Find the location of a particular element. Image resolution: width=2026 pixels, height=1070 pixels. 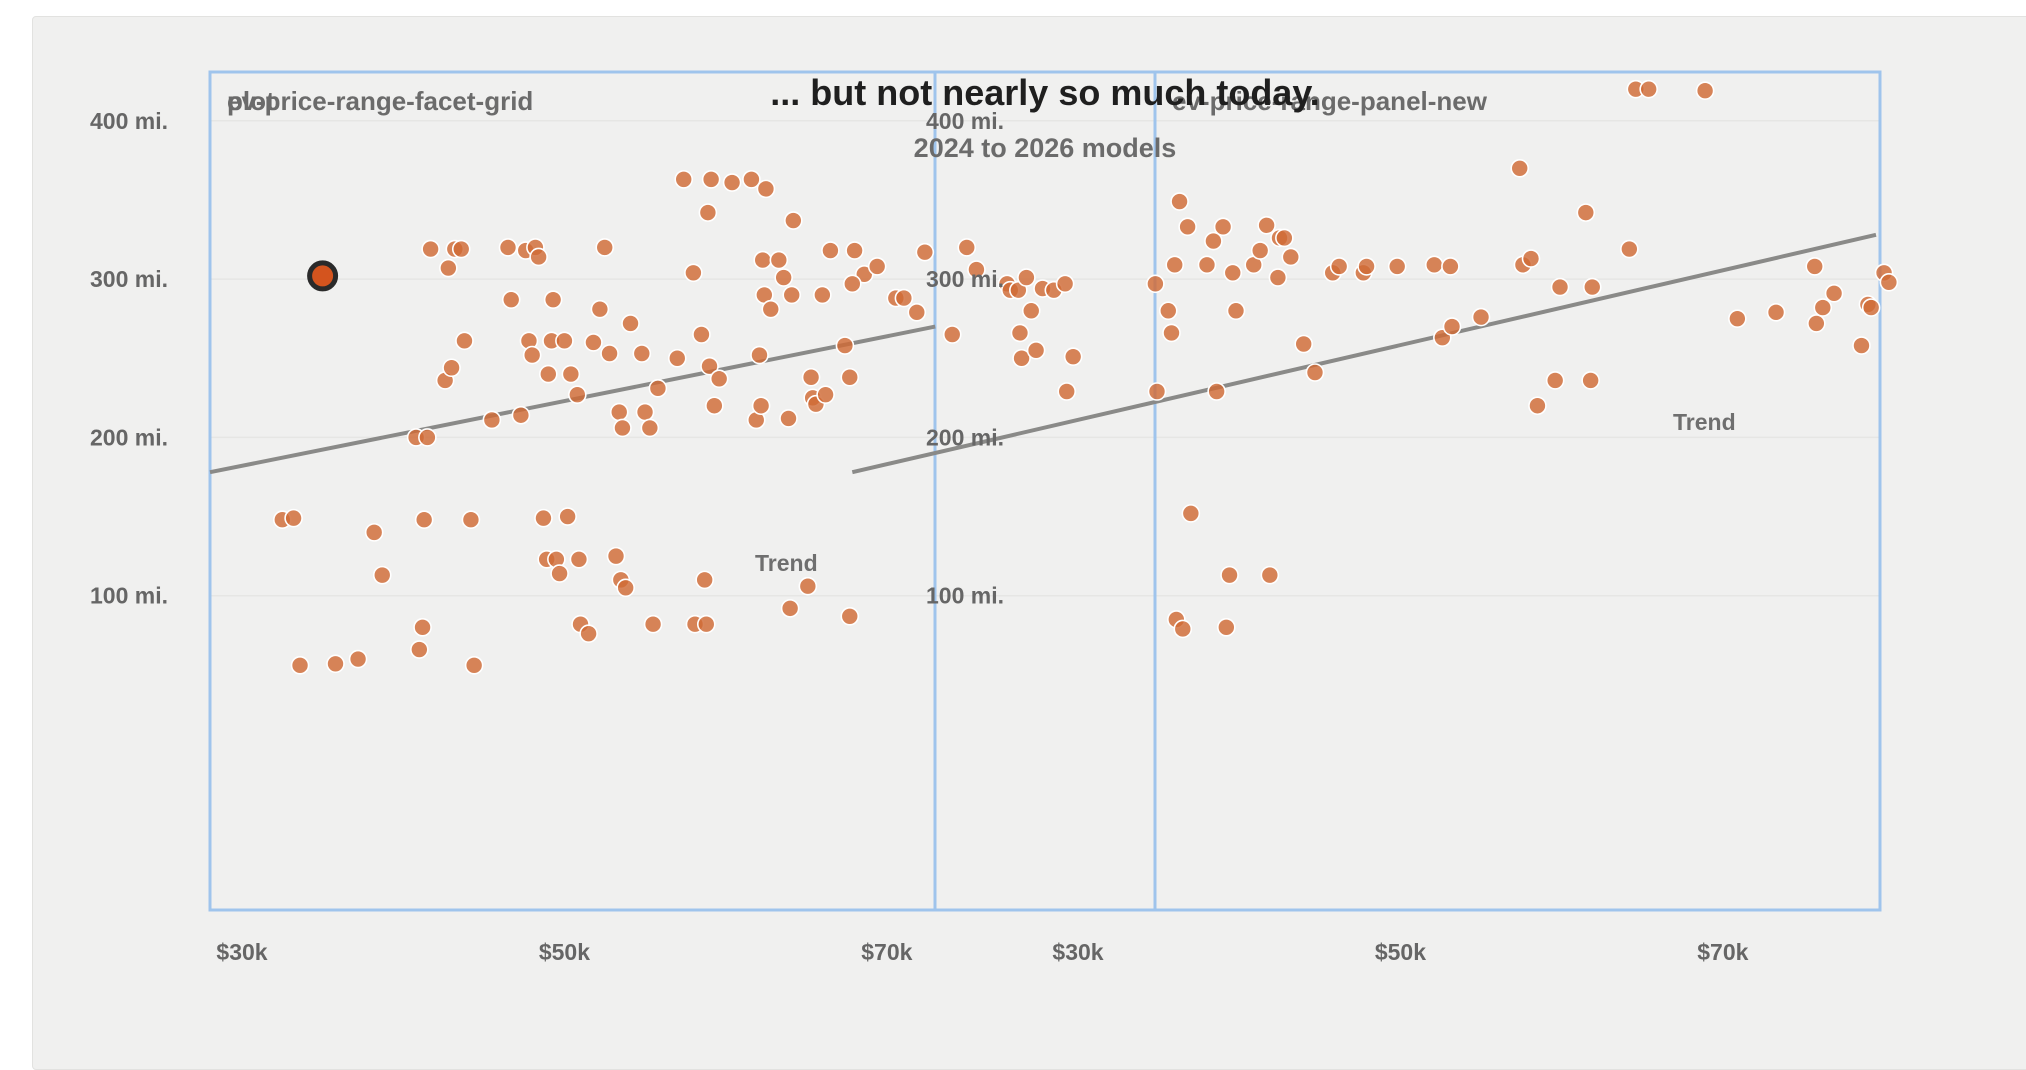

chart-title: ... but not nearly so much today. is located at coordinates (1044, 92).